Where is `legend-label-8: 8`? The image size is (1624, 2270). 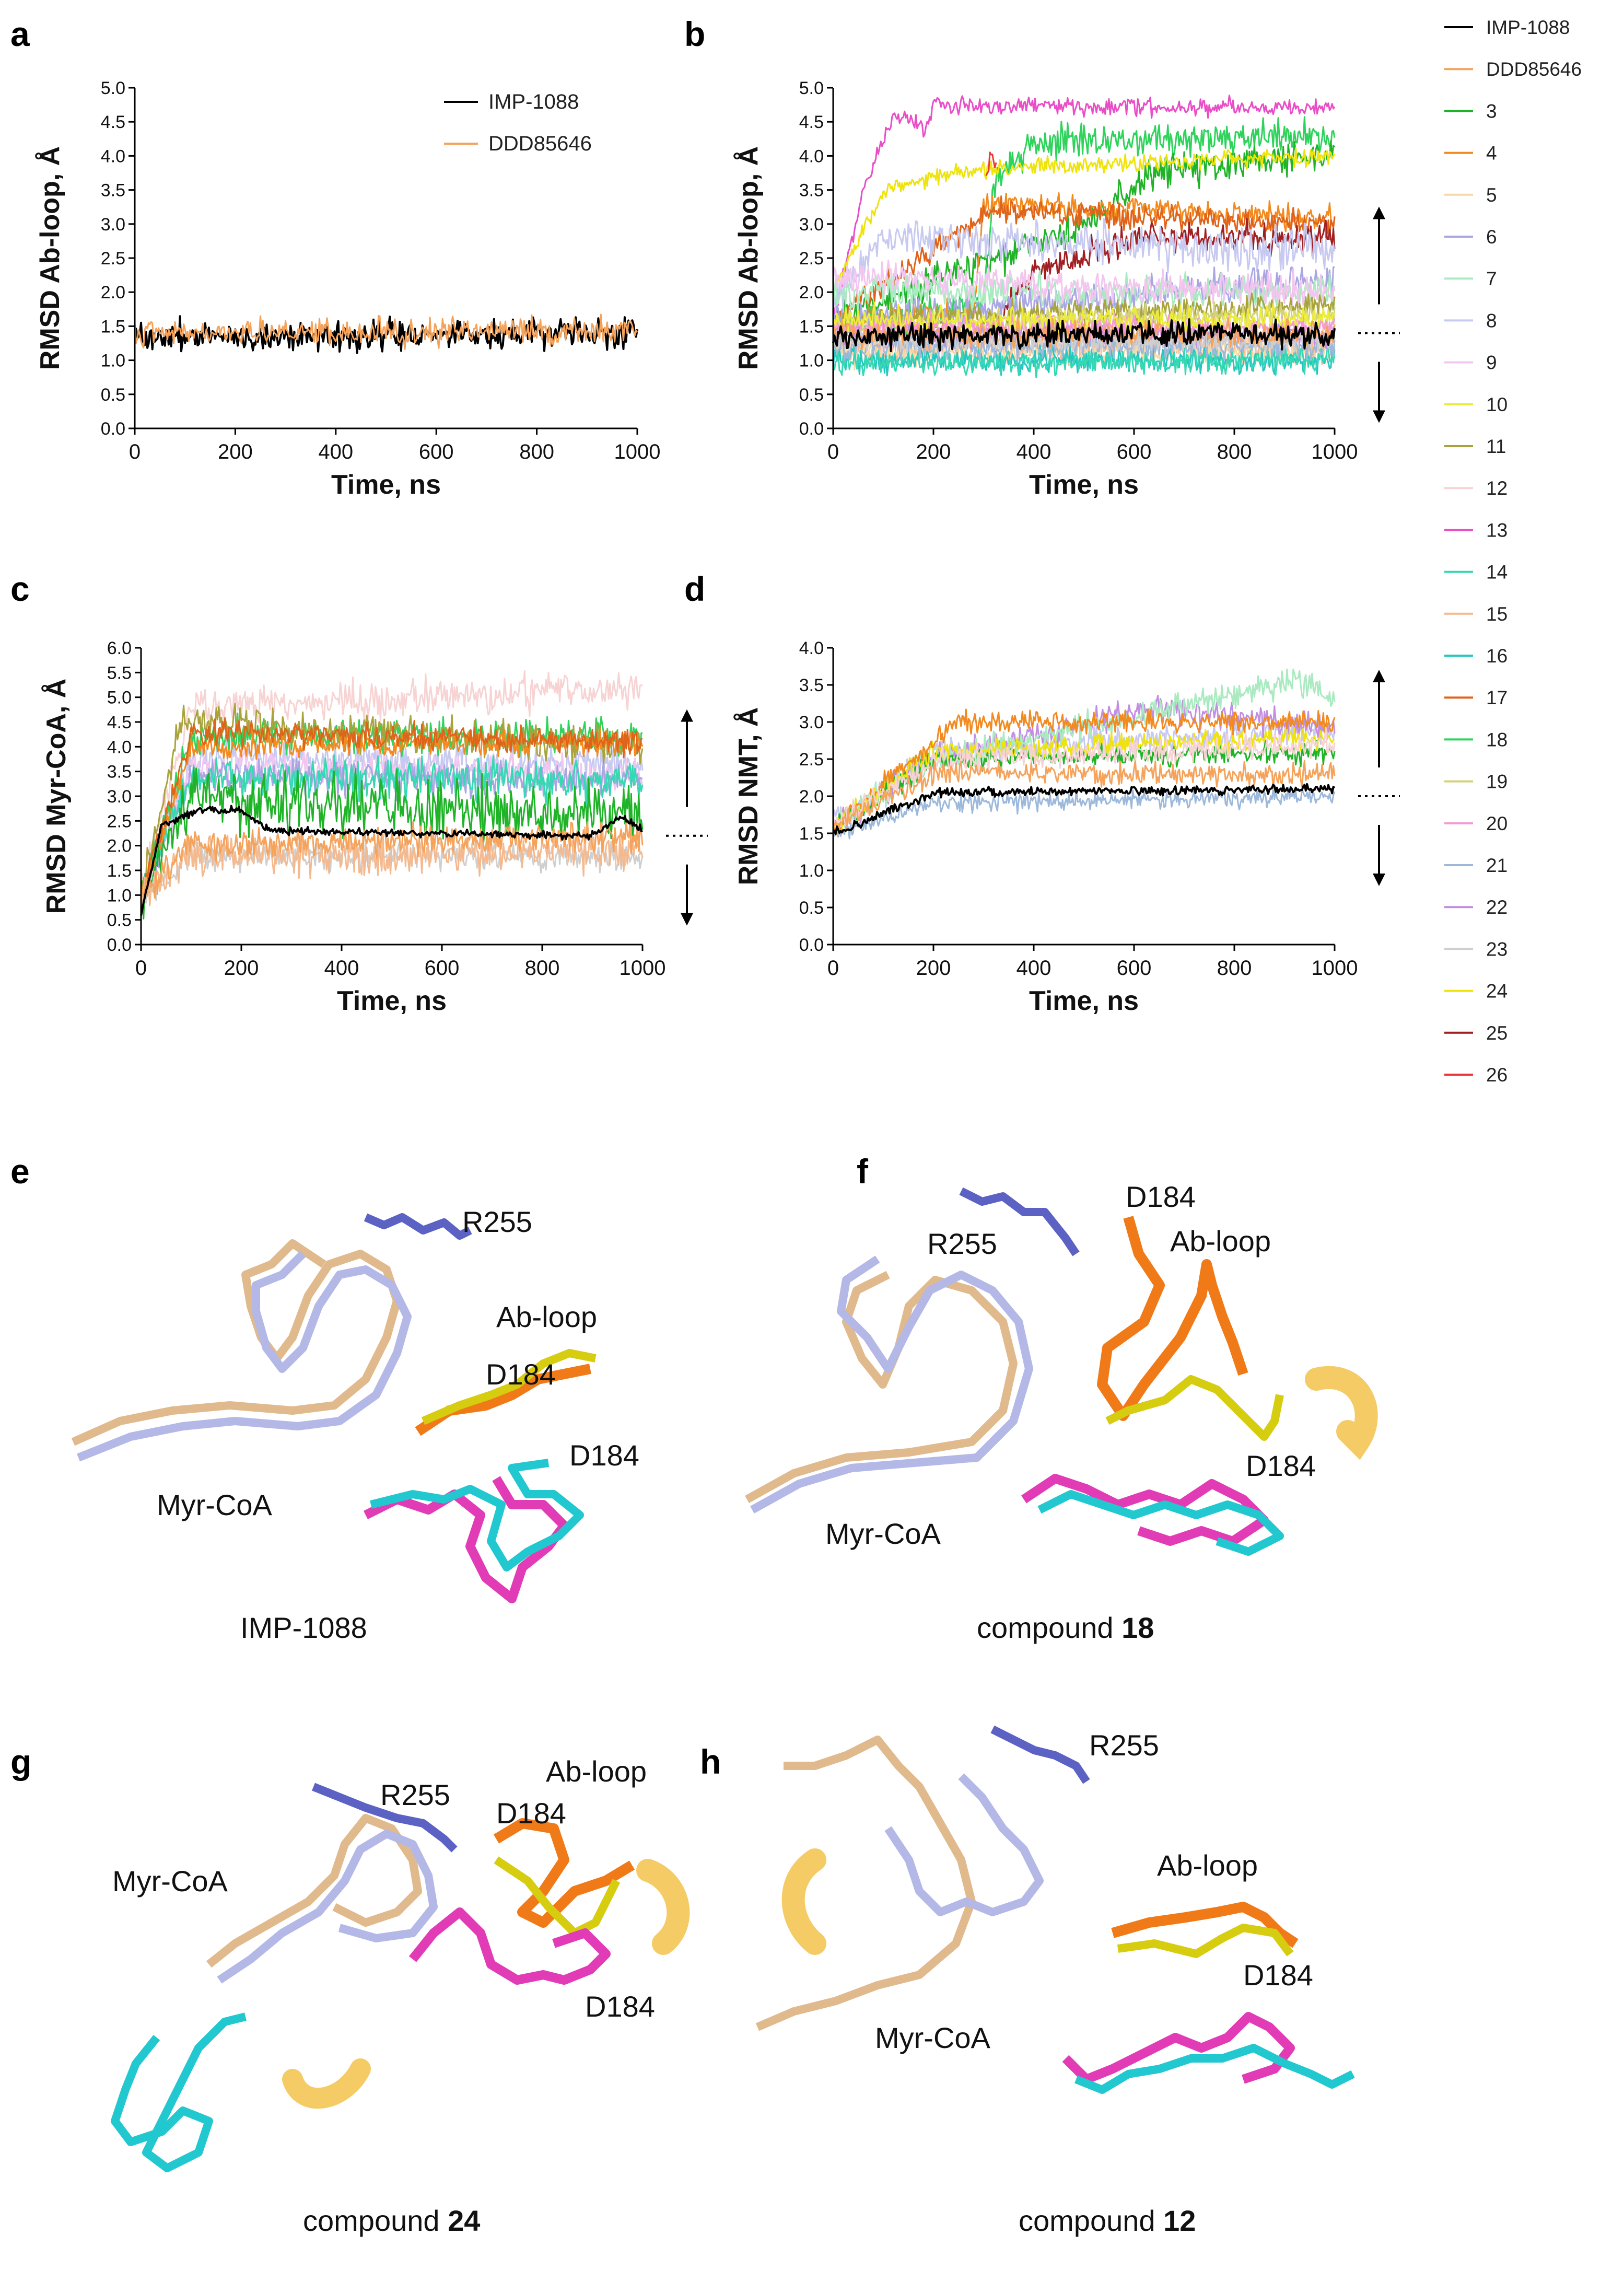
legend-label-8: 8 is located at coordinates (1491, 321).